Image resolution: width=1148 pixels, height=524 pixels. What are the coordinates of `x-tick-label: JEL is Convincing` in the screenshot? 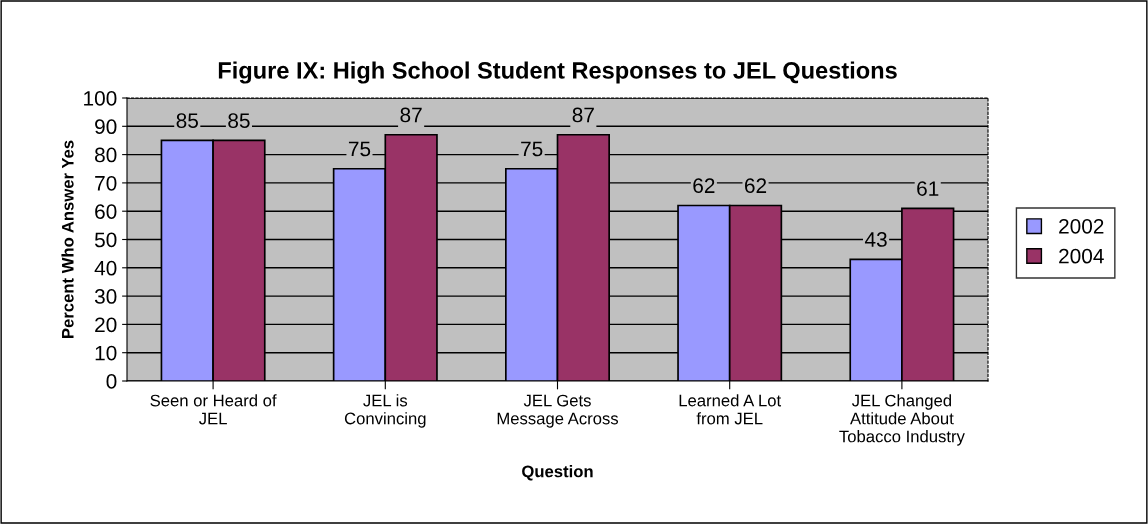 It's located at (385, 411).